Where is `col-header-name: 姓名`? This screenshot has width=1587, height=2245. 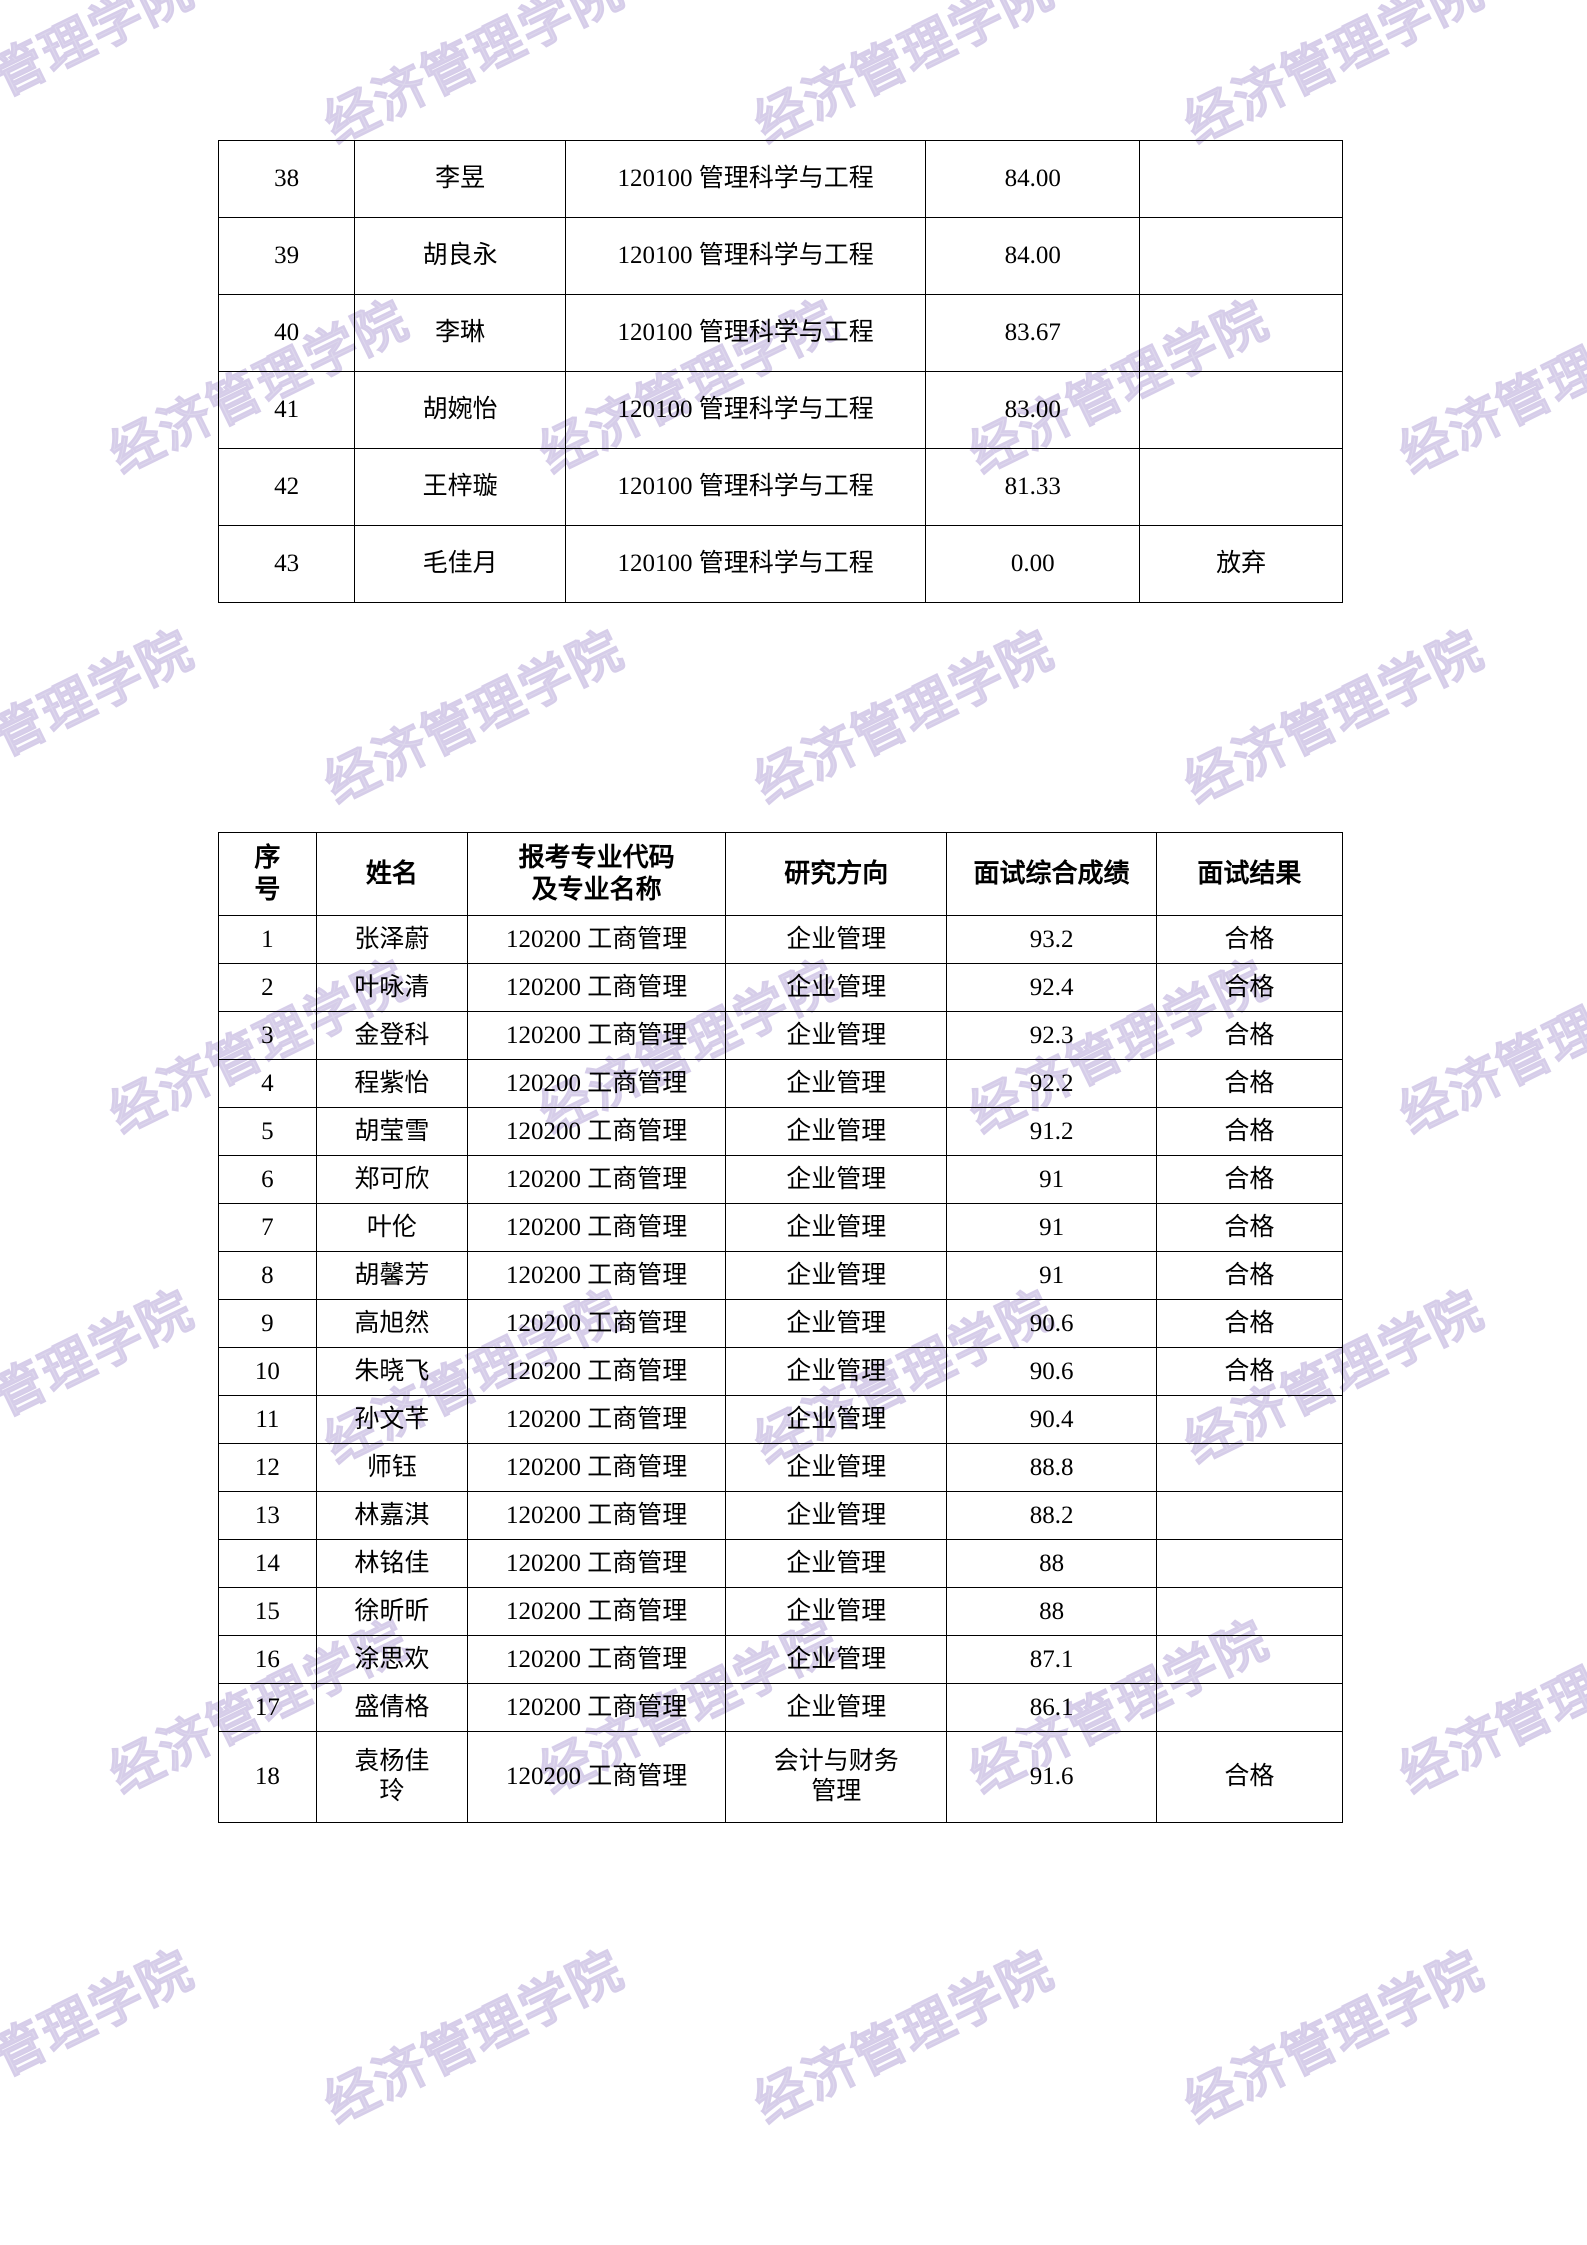
col-header-name: 姓名 is located at coordinates (391, 874).